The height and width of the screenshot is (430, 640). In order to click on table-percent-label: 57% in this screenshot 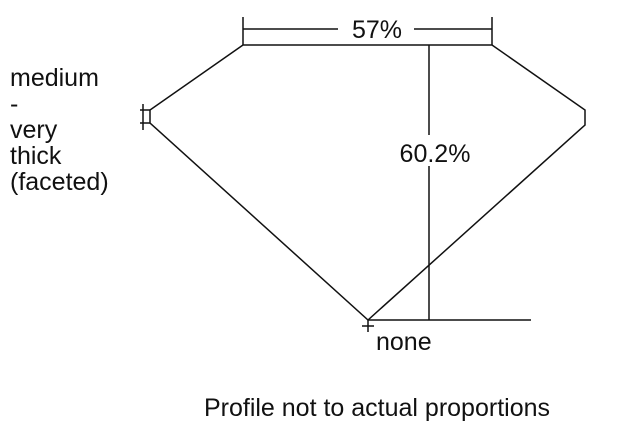, I will do `click(377, 30)`.